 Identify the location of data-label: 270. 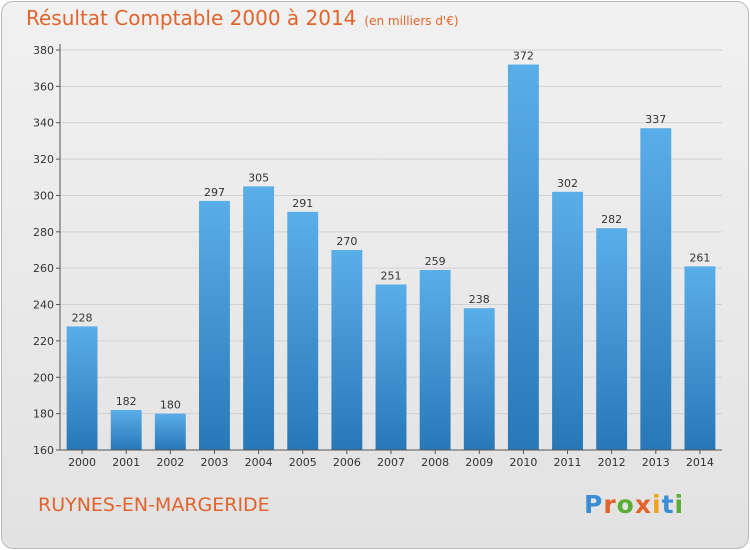
(346, 241).